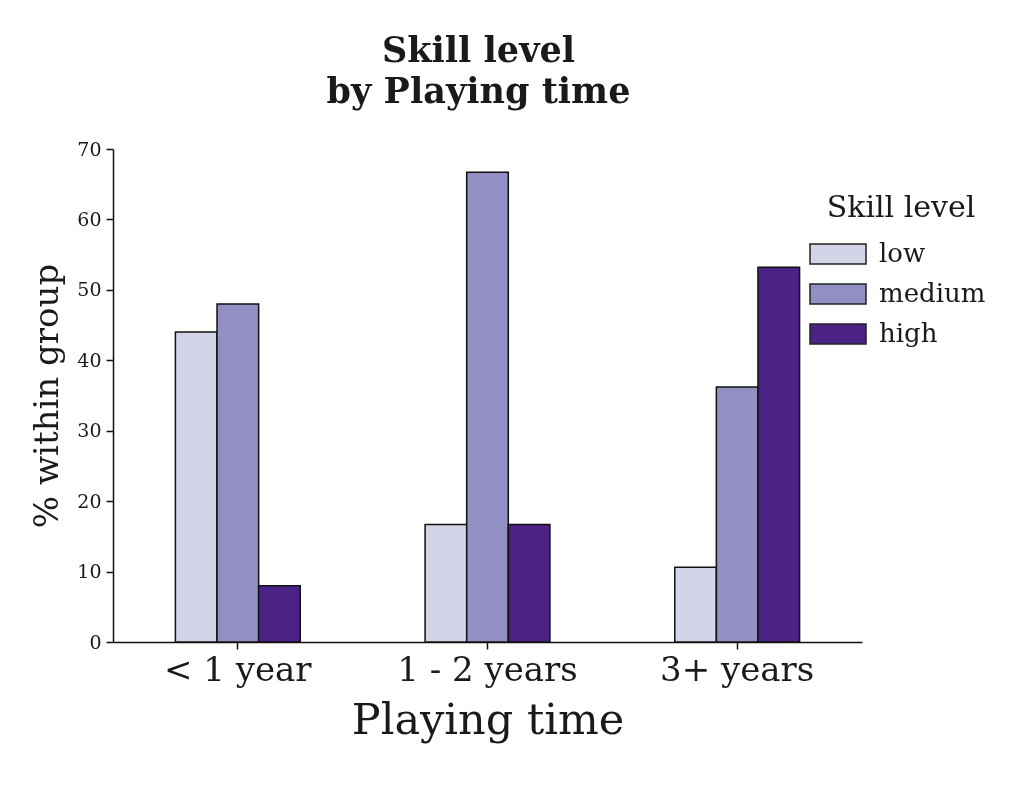 Image resolution: width=1024 pixels, height=787 pixels. I want to click on legend-label: high, so click(908, 333).